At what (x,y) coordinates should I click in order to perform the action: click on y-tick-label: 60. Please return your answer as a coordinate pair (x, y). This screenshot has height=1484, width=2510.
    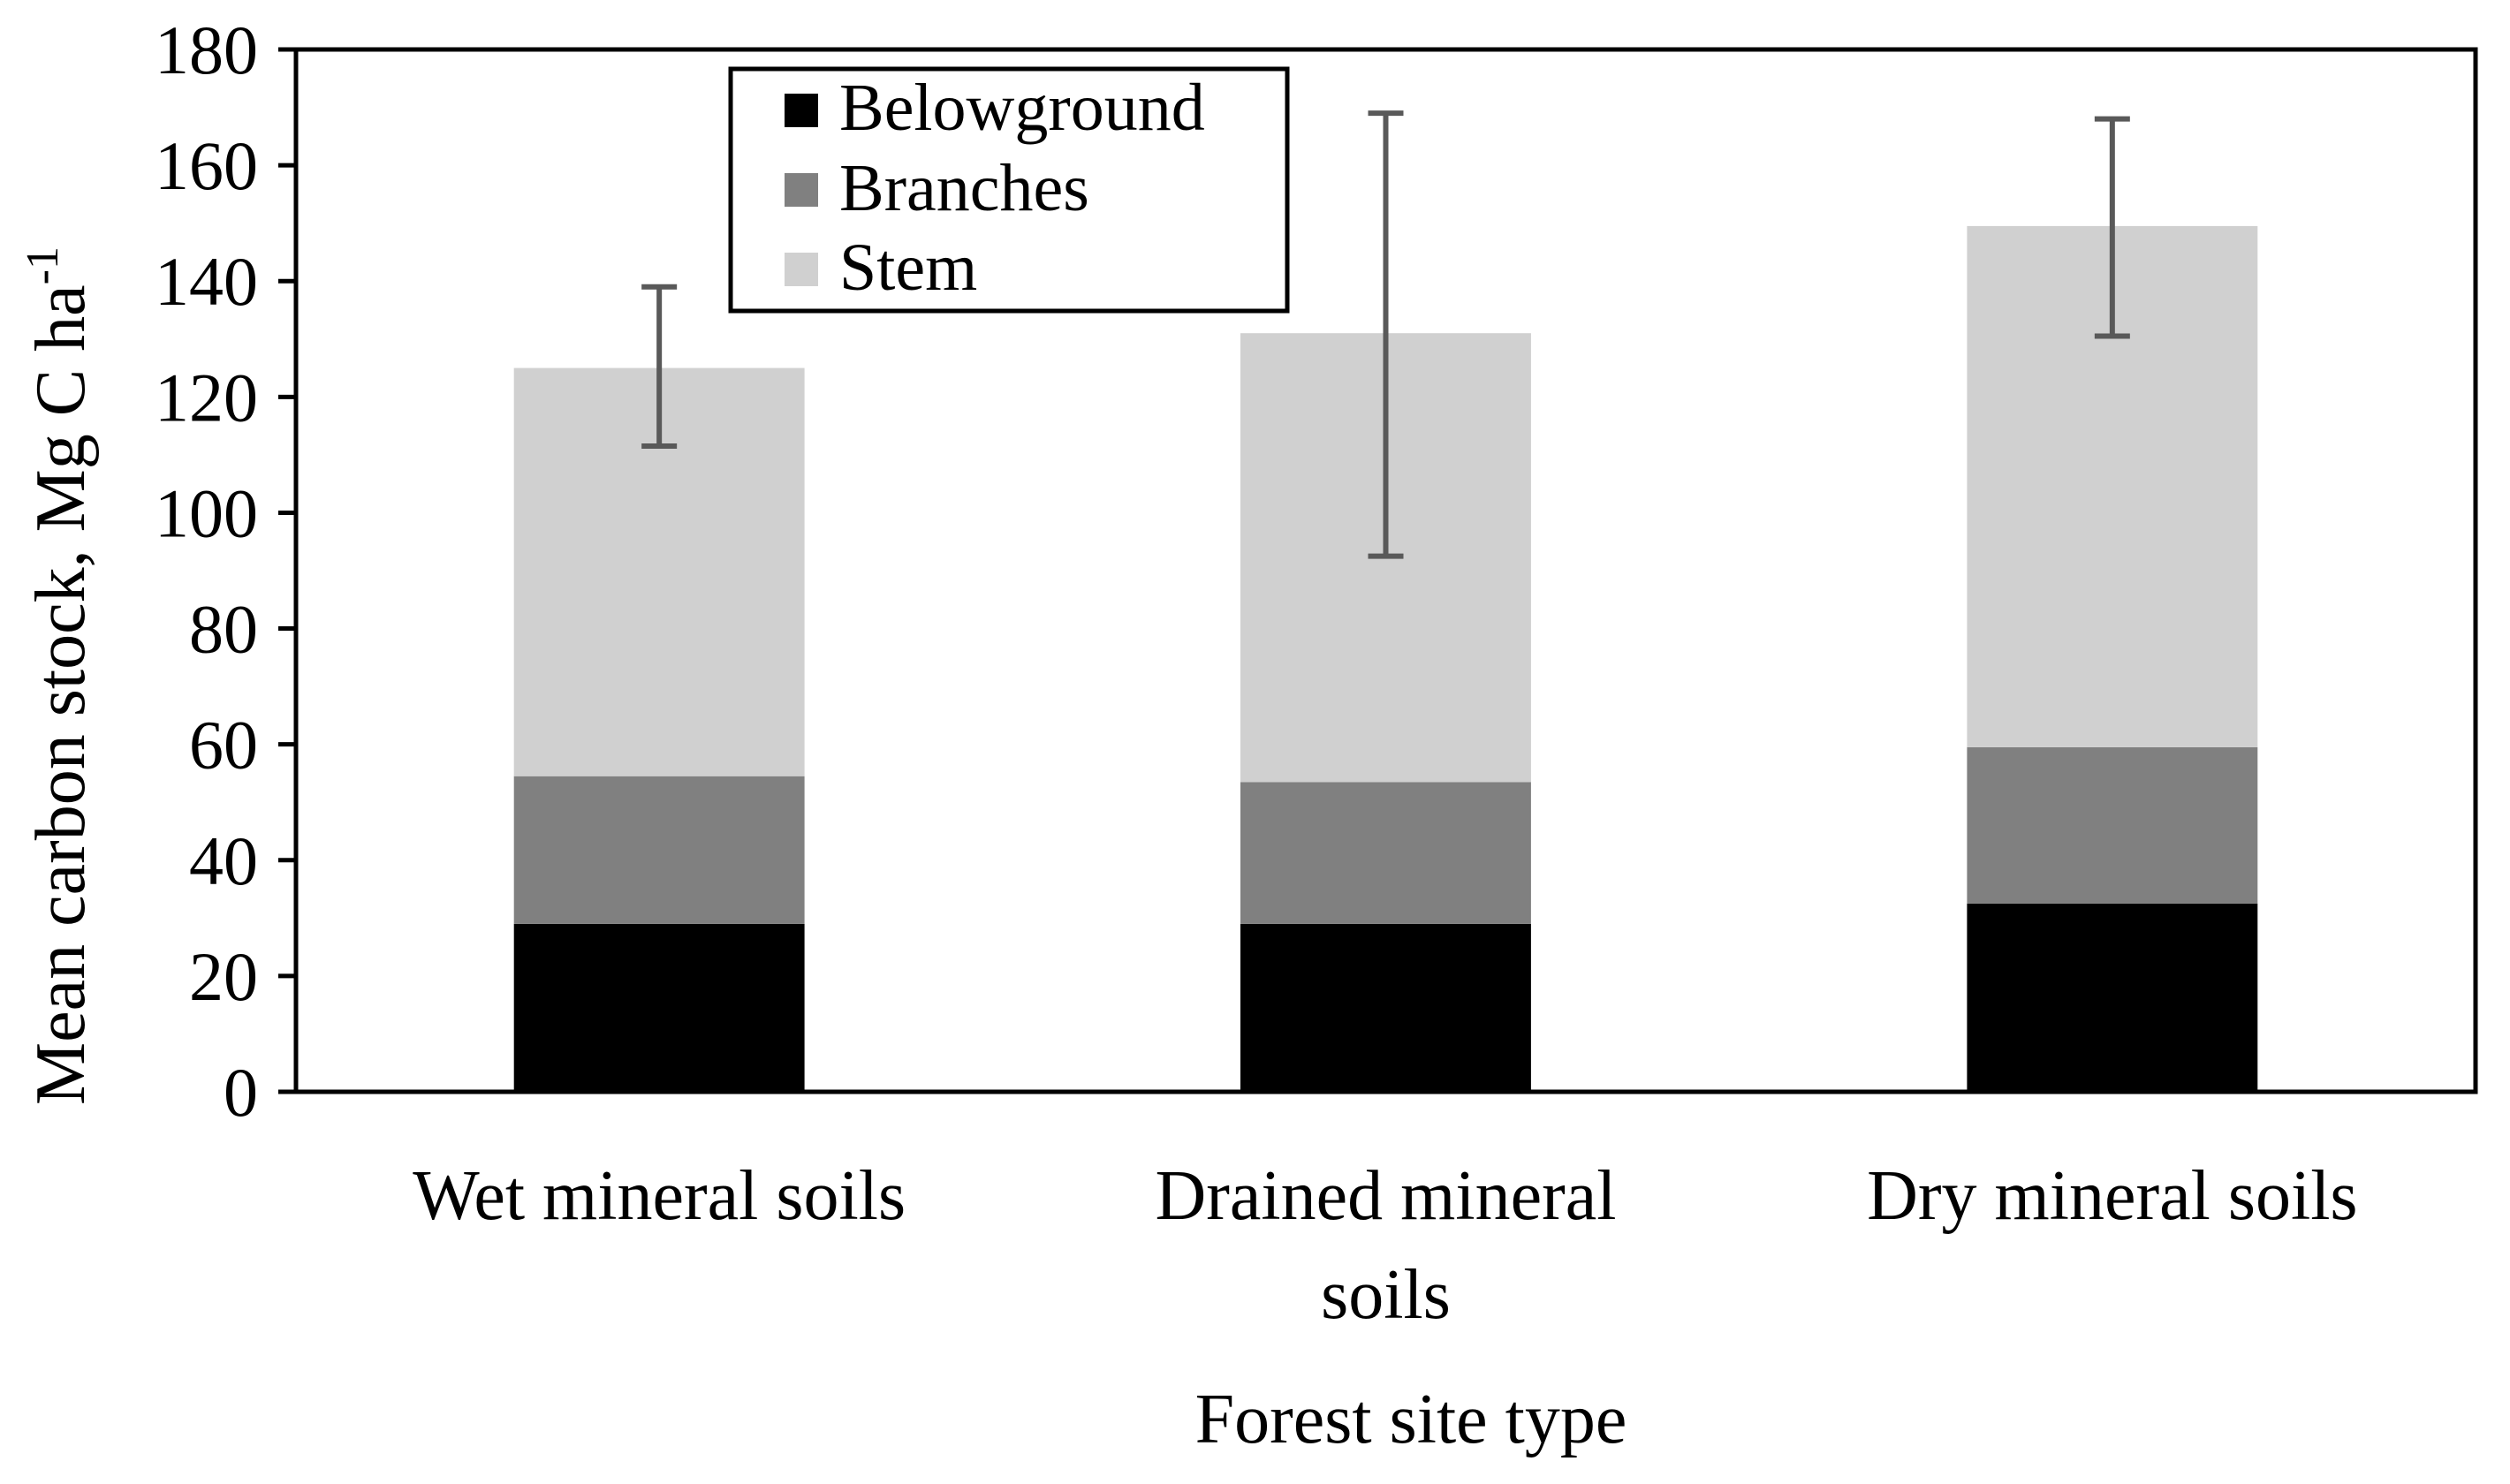
    Looking at the image, I should click on (224, 745).